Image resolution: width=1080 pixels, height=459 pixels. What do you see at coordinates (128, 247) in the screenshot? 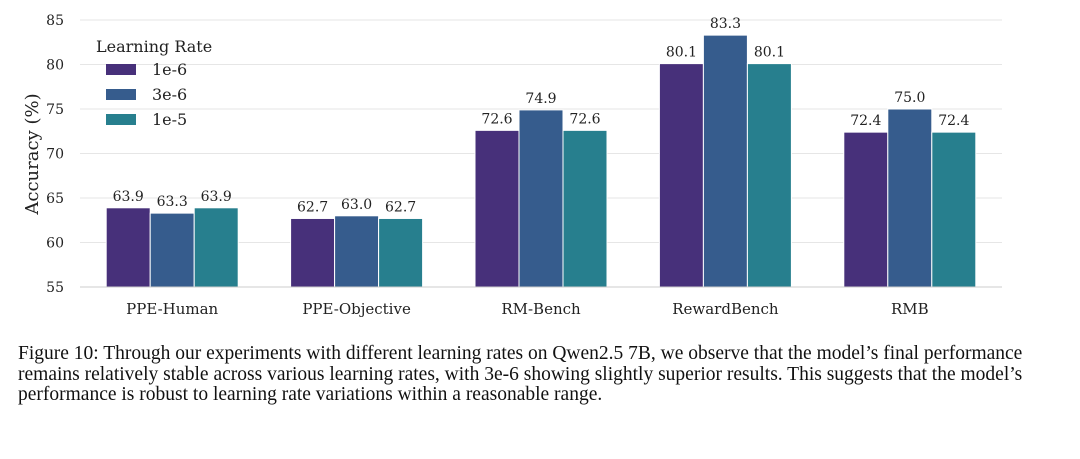
I see `bar-1e-6-PPE-Human` at bounding box center [128, 247].